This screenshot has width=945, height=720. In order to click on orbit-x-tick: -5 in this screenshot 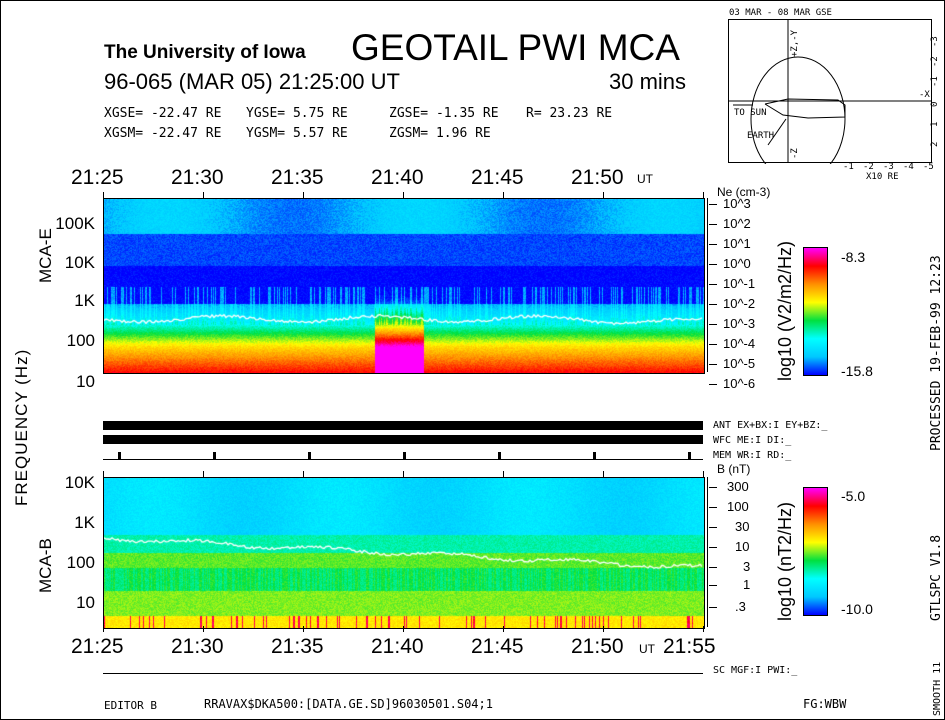, I will do `click(928, 167)`.